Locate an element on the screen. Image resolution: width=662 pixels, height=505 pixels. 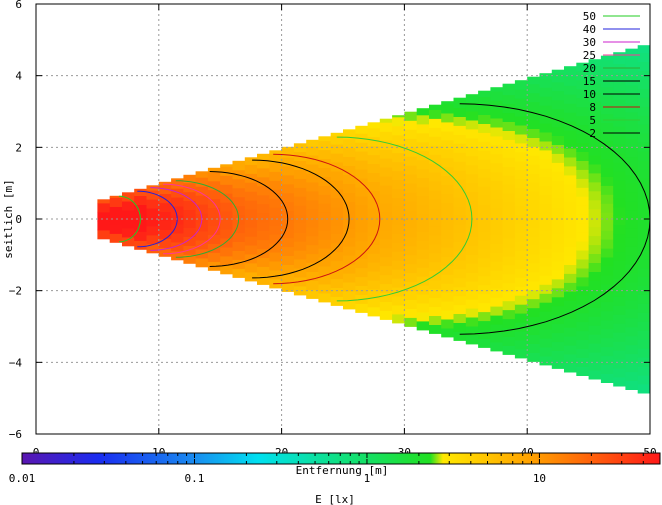
legend-label: 40 is located at coordinates (589, 29).